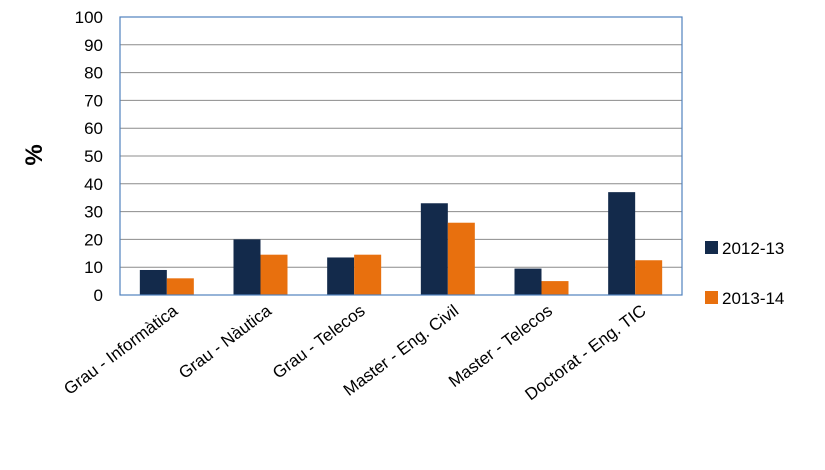 The width and height of the screenshot is (825, 470). I want to click on y-tick-label: 80, so click(93, 73).